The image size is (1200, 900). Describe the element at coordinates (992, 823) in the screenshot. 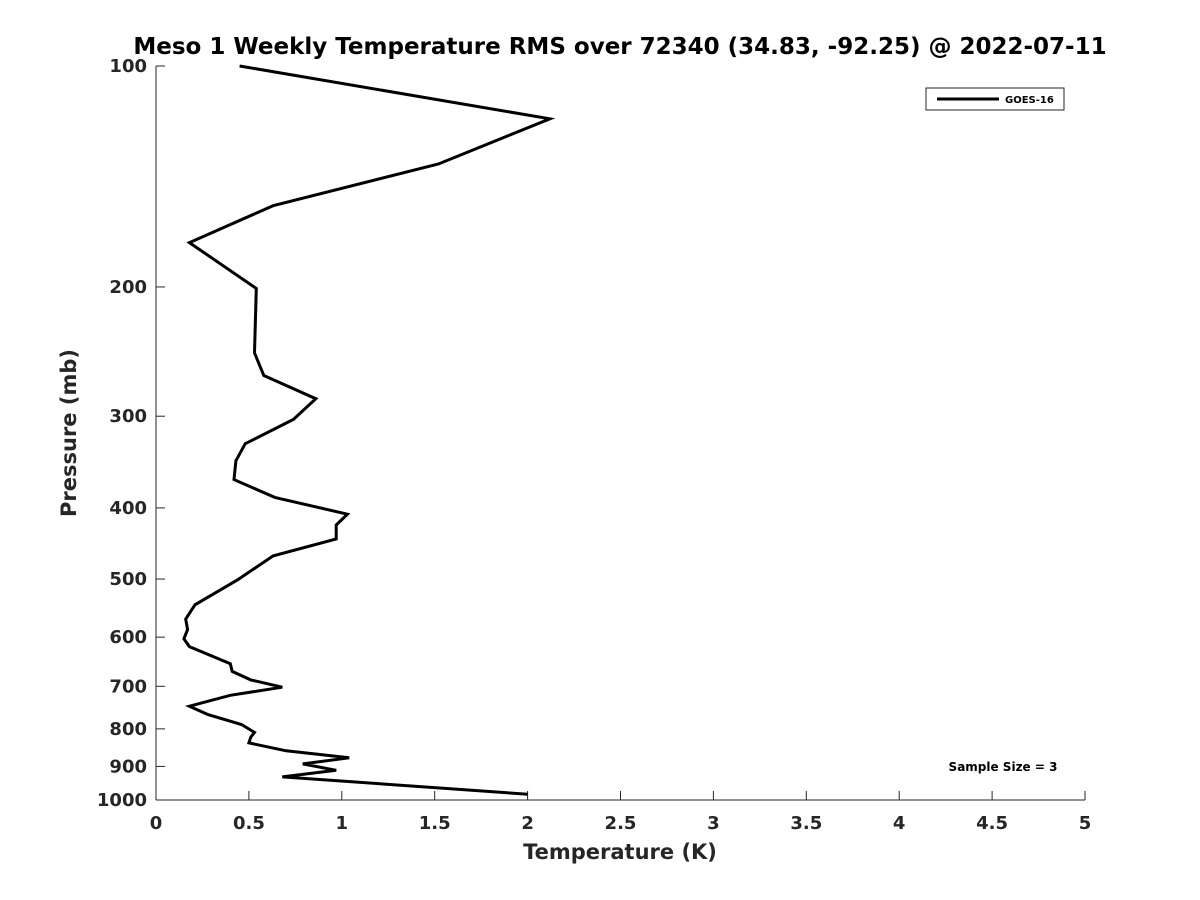

I see `x-tick-label: 4.5` at that location.